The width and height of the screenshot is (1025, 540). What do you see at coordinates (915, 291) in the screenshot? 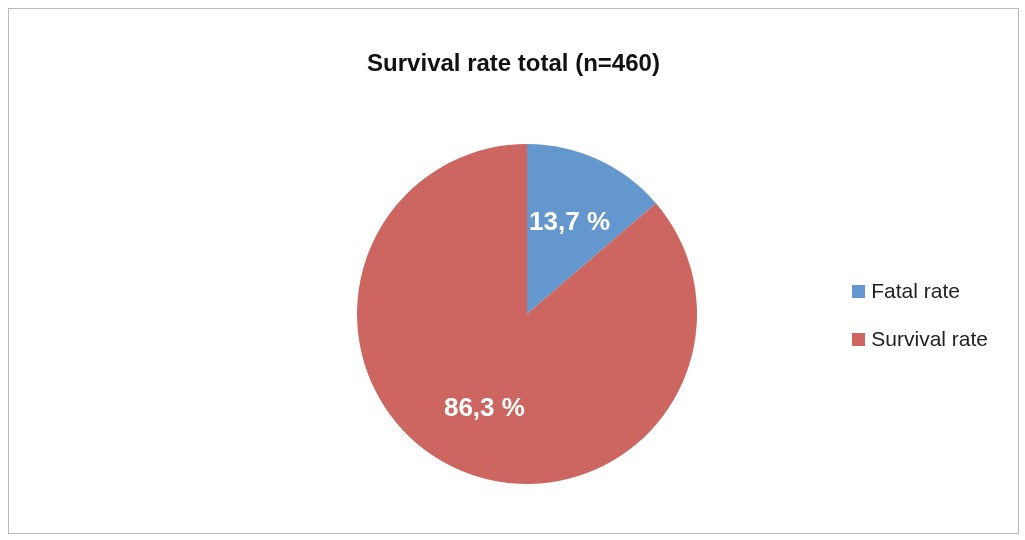
I see `legend-label: Fatal rate` at bounding box center [915, 291].